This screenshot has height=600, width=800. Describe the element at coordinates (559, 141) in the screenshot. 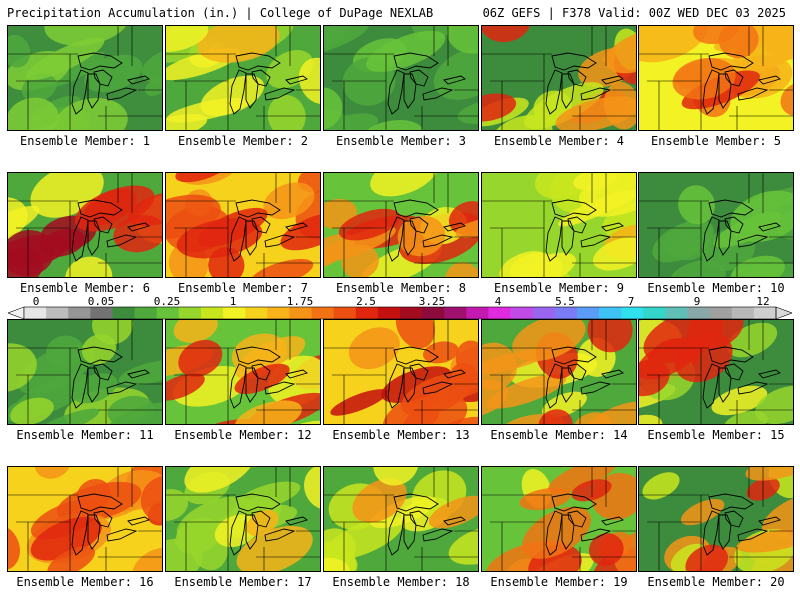

I see `member-label: Ensemble Member: 4` at that location.